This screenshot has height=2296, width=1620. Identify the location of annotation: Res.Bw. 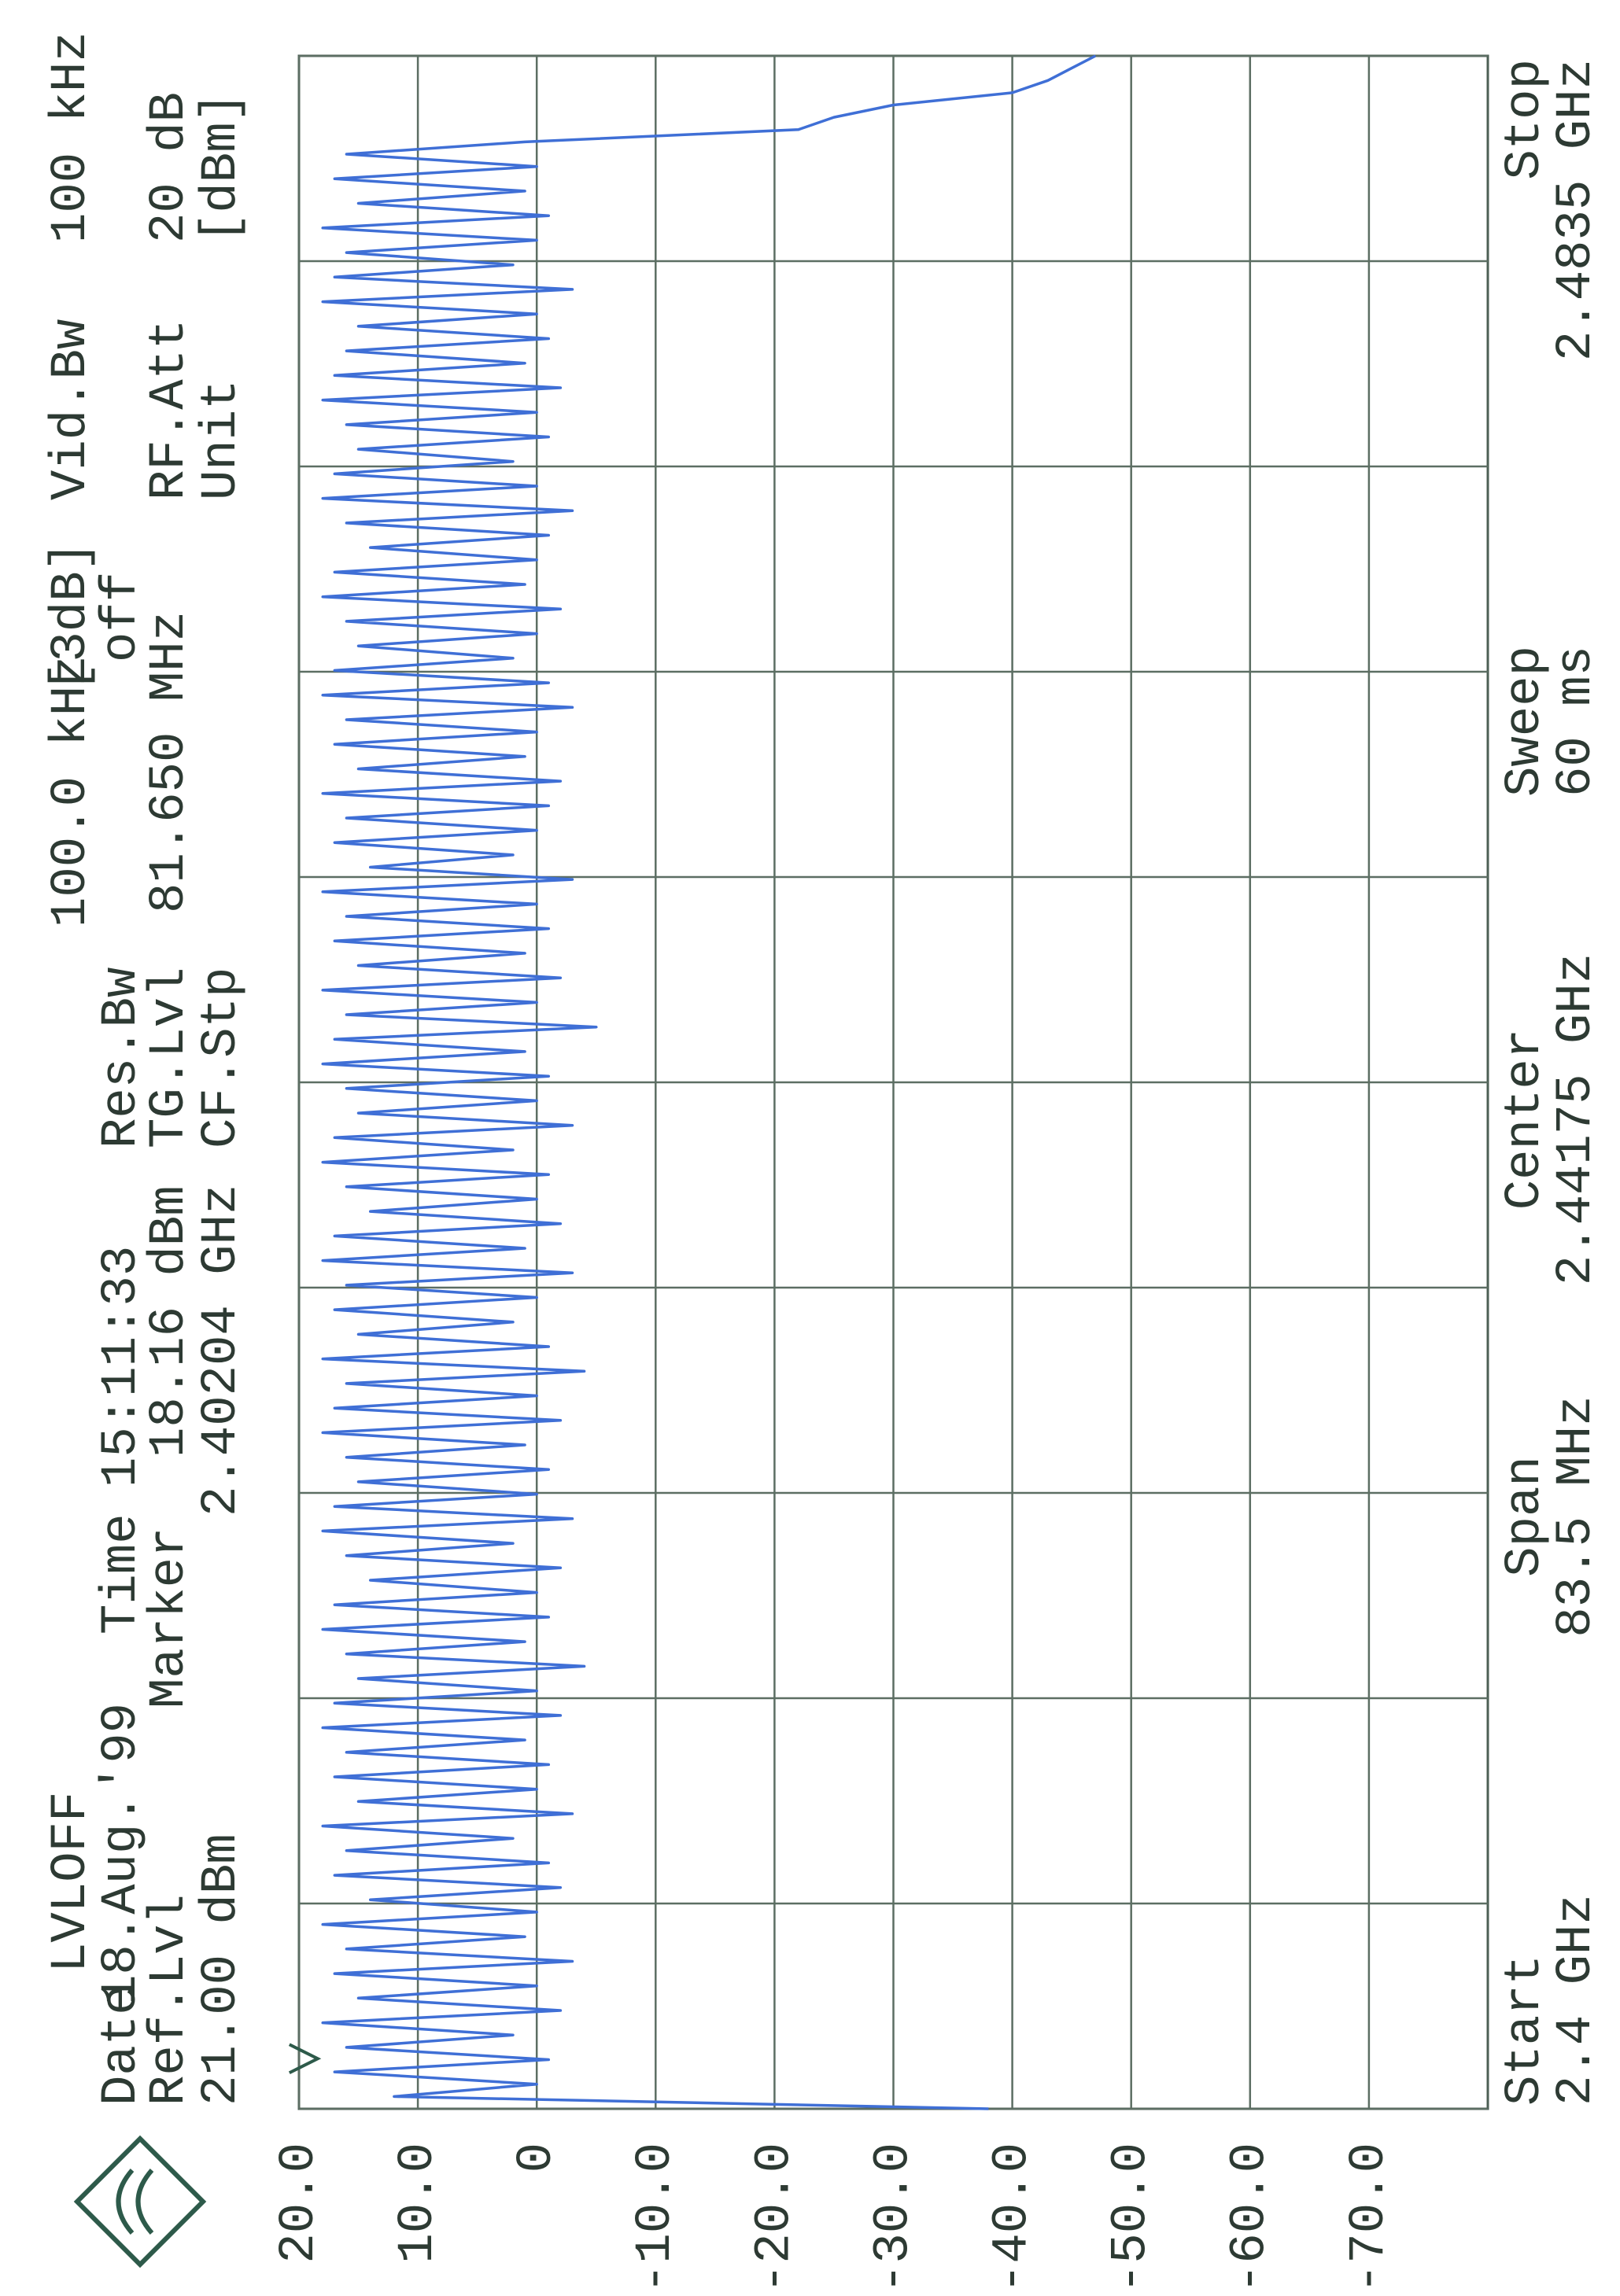
(122, 1057).